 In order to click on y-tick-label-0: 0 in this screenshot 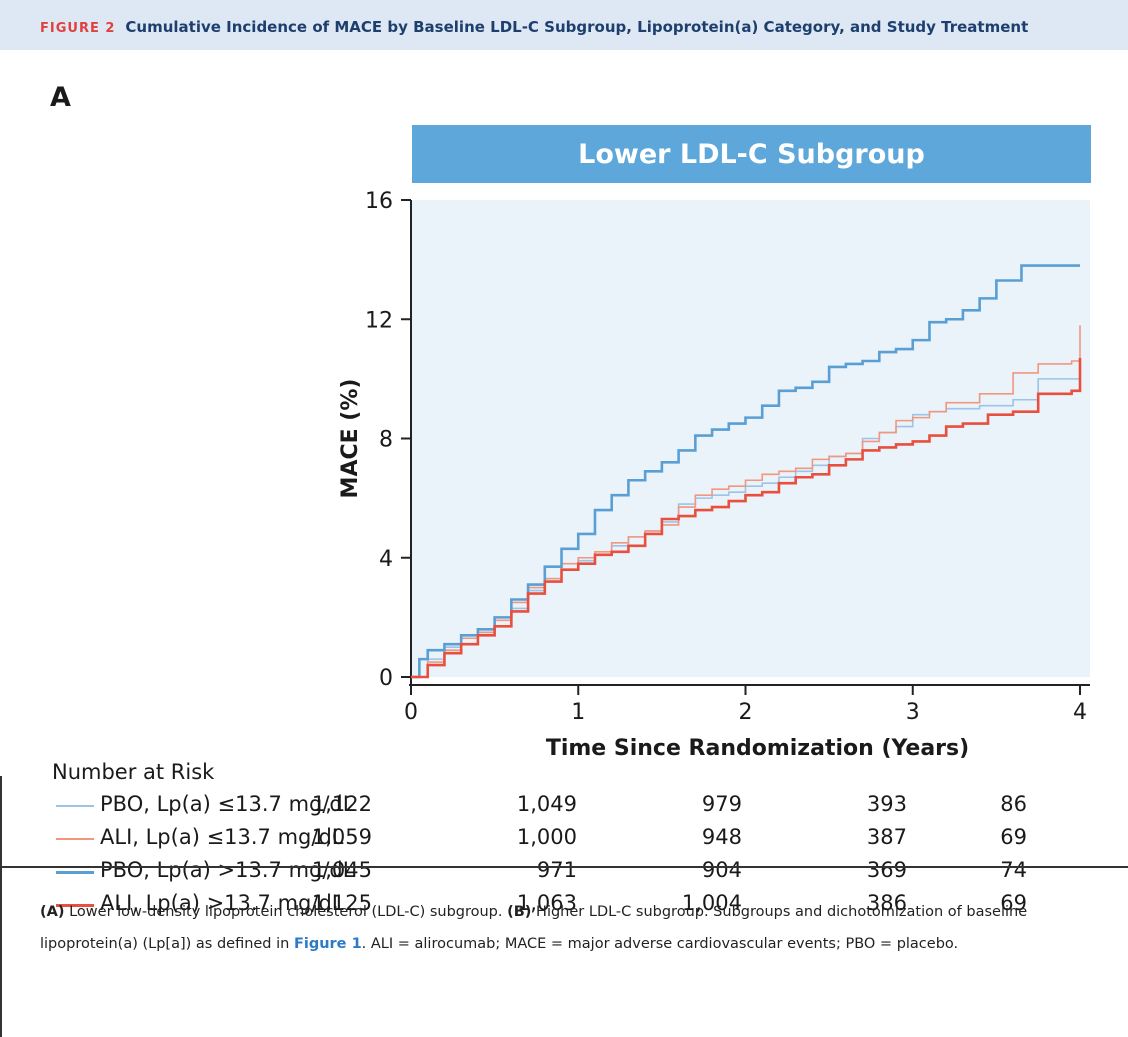, I will do `click(386, 678)`.